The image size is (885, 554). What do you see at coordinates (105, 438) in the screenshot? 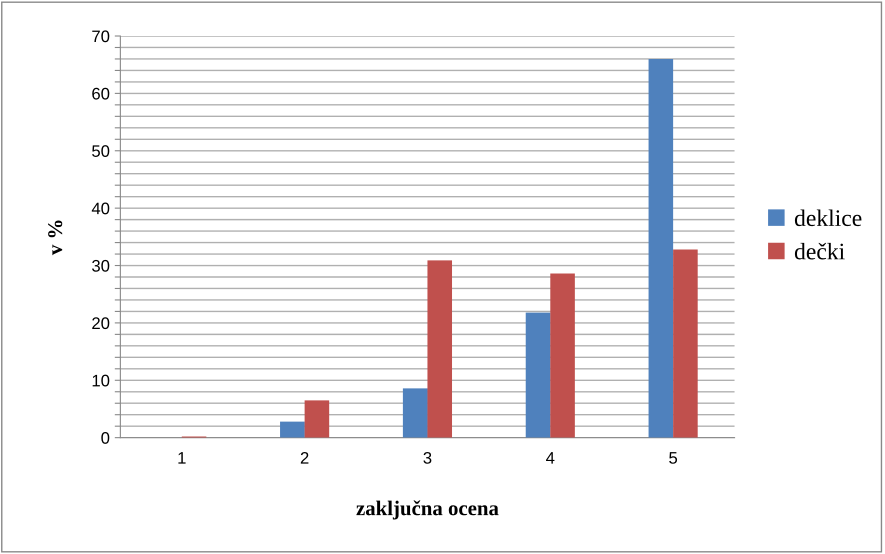
I see `y-tick-label: 0` at bounding box center [105, 438].